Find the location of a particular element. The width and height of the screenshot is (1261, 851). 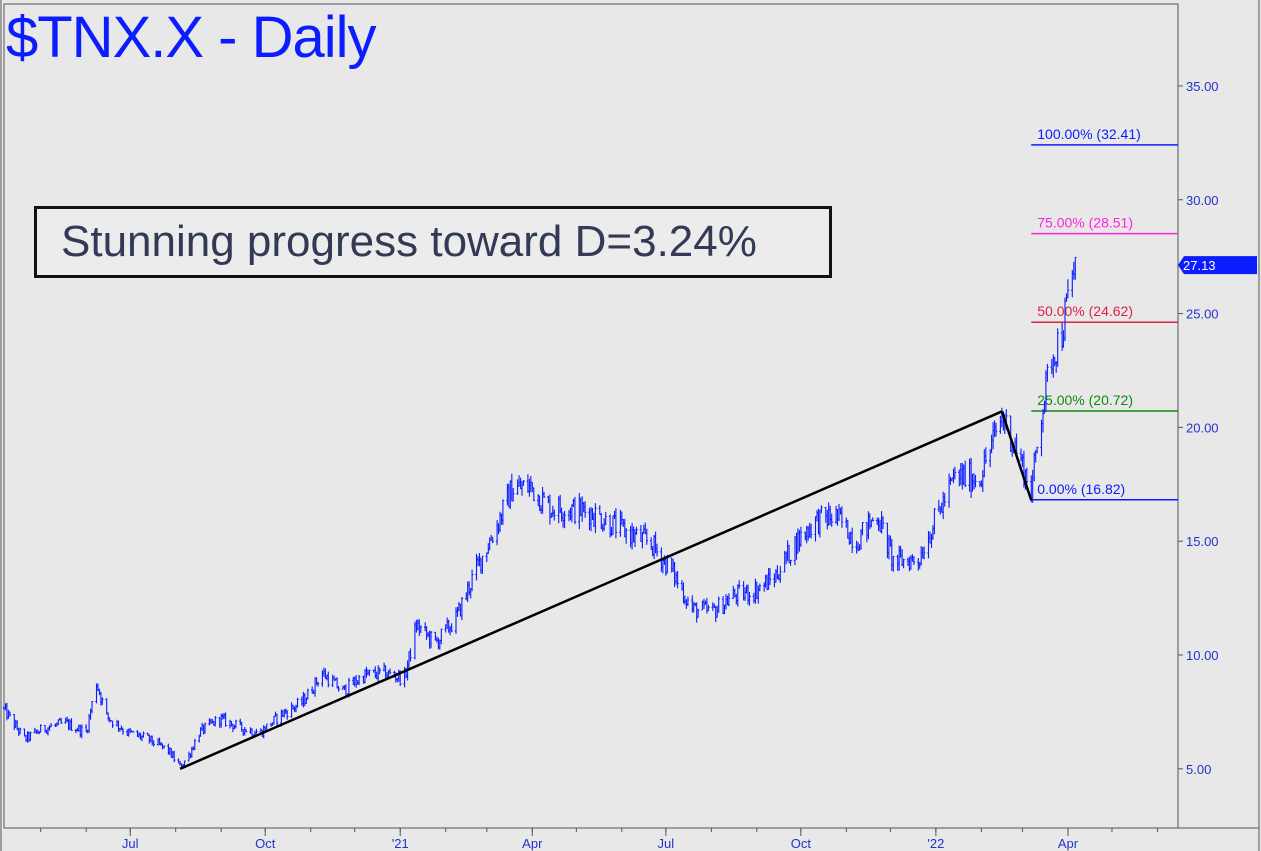

fib-level-label: 75.00% (28.51) is located at coordinates (1085, 223).